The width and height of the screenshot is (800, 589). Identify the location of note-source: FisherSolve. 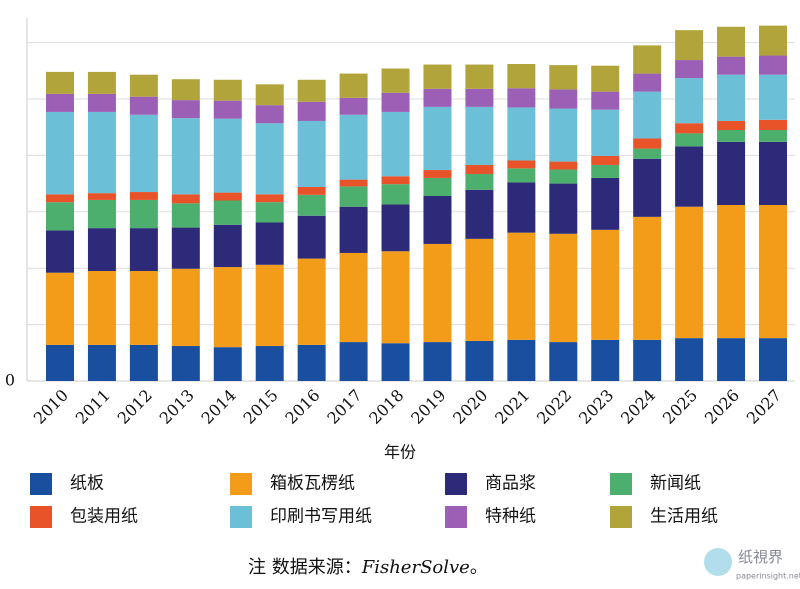
(415, 567).